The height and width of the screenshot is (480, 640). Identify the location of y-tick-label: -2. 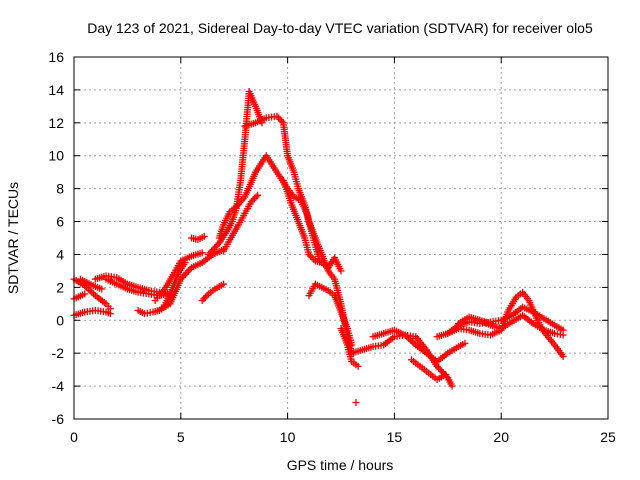
(58, 353).